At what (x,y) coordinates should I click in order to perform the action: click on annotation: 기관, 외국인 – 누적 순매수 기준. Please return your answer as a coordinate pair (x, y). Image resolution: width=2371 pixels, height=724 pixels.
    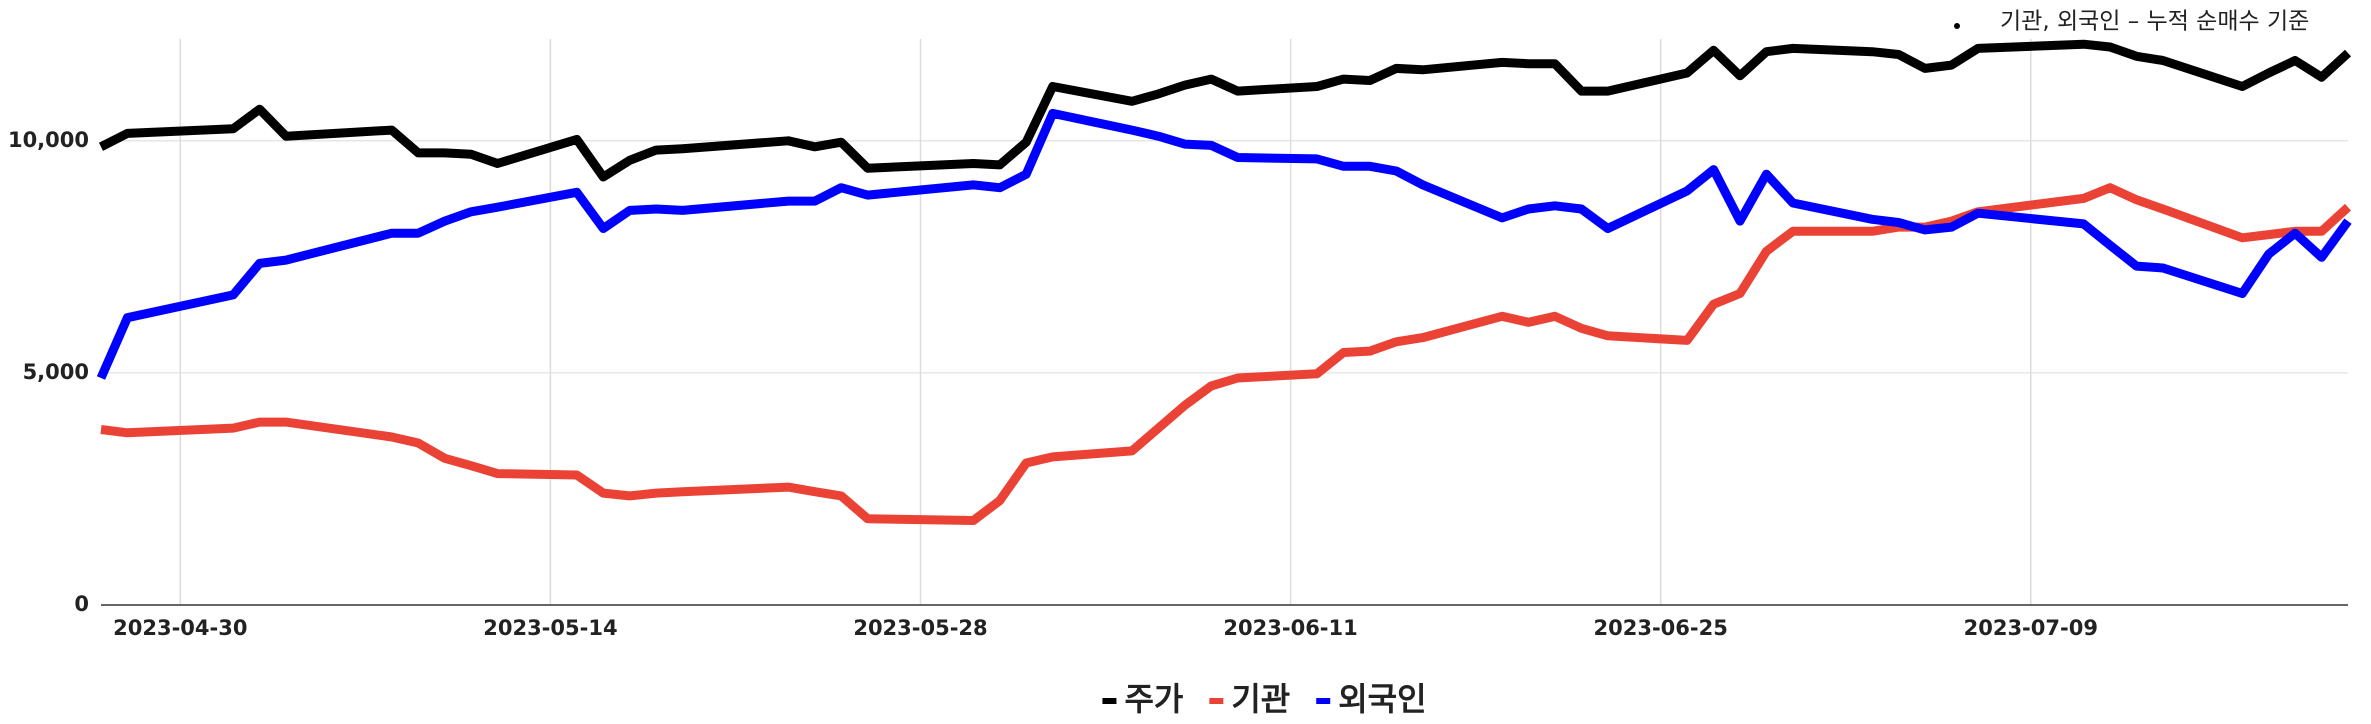
    Looking at the image, I should click on (2154, 22).